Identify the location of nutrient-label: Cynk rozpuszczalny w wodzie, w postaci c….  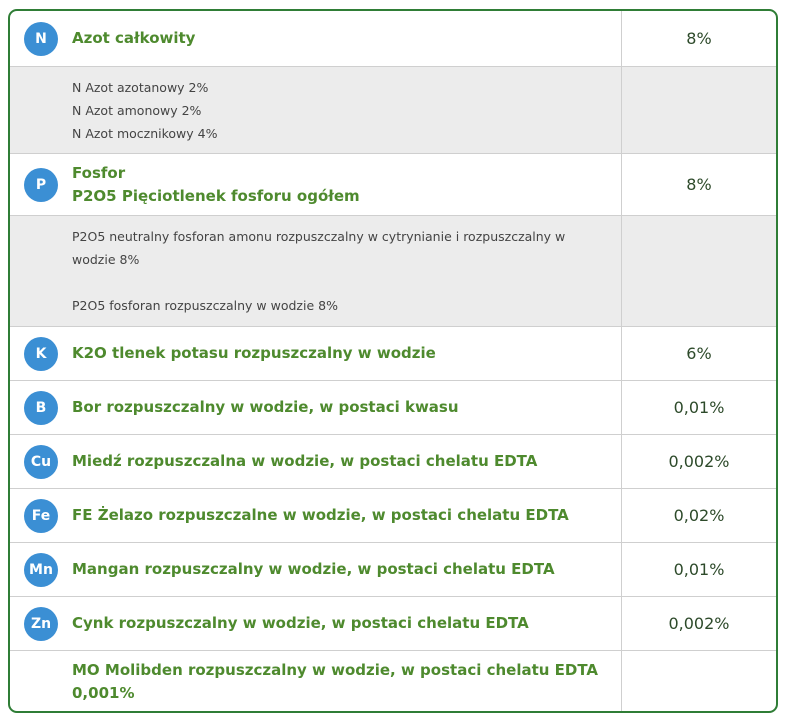
(300, 623).